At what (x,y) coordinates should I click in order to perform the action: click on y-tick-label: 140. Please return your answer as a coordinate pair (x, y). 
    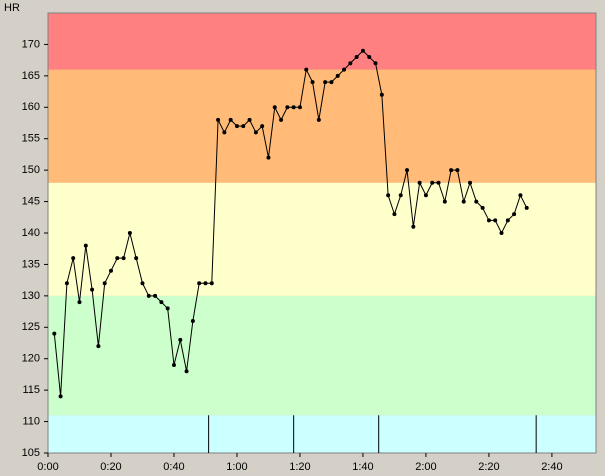
    Looking at the image, I should click on (31, 233).